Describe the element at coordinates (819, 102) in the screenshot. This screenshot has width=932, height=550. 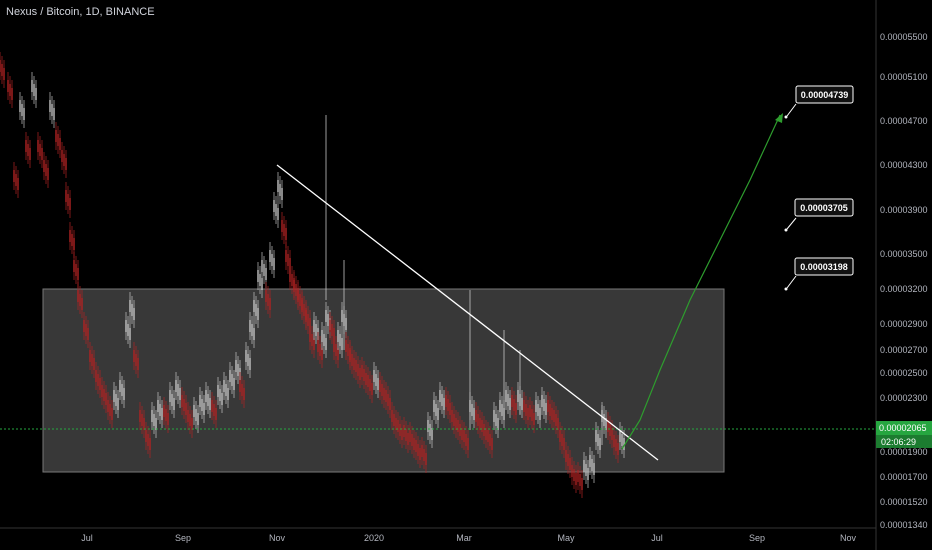
I see `target-callout-1: 0.00004739` at that location.